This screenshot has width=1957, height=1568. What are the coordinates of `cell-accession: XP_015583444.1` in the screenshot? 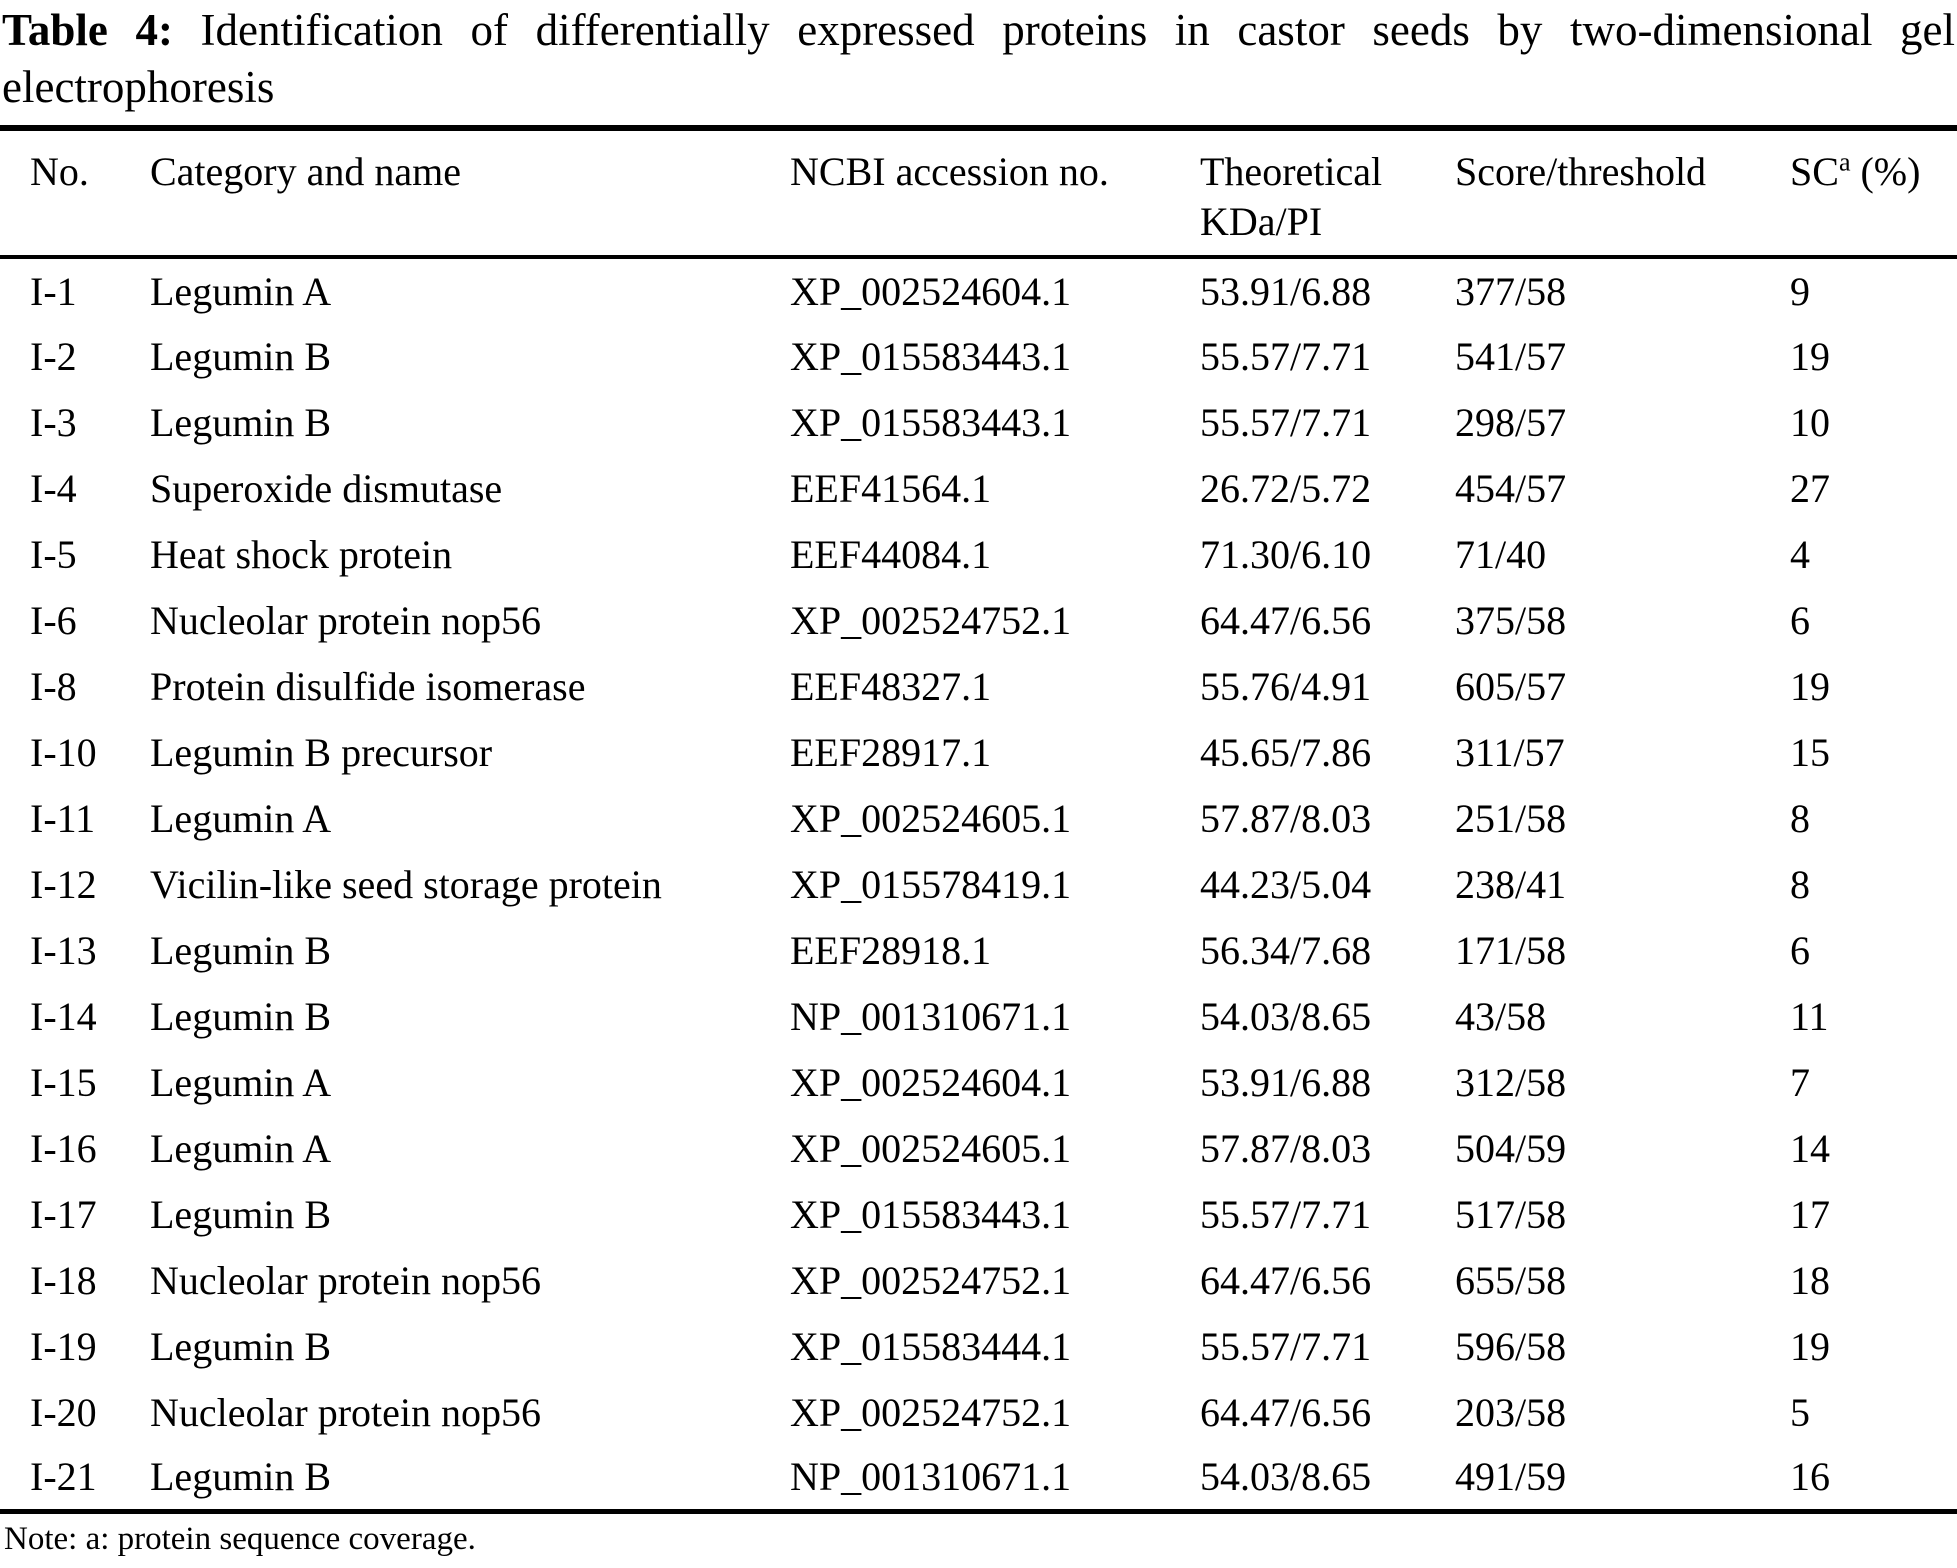 It's located at (931, 1346).